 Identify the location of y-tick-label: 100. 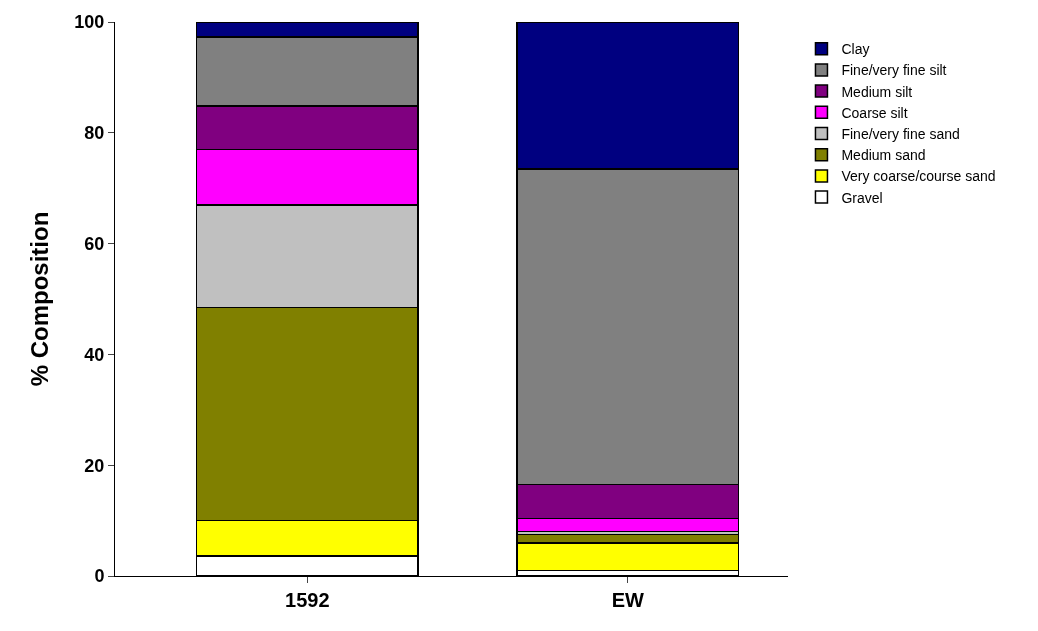
(89, 22).